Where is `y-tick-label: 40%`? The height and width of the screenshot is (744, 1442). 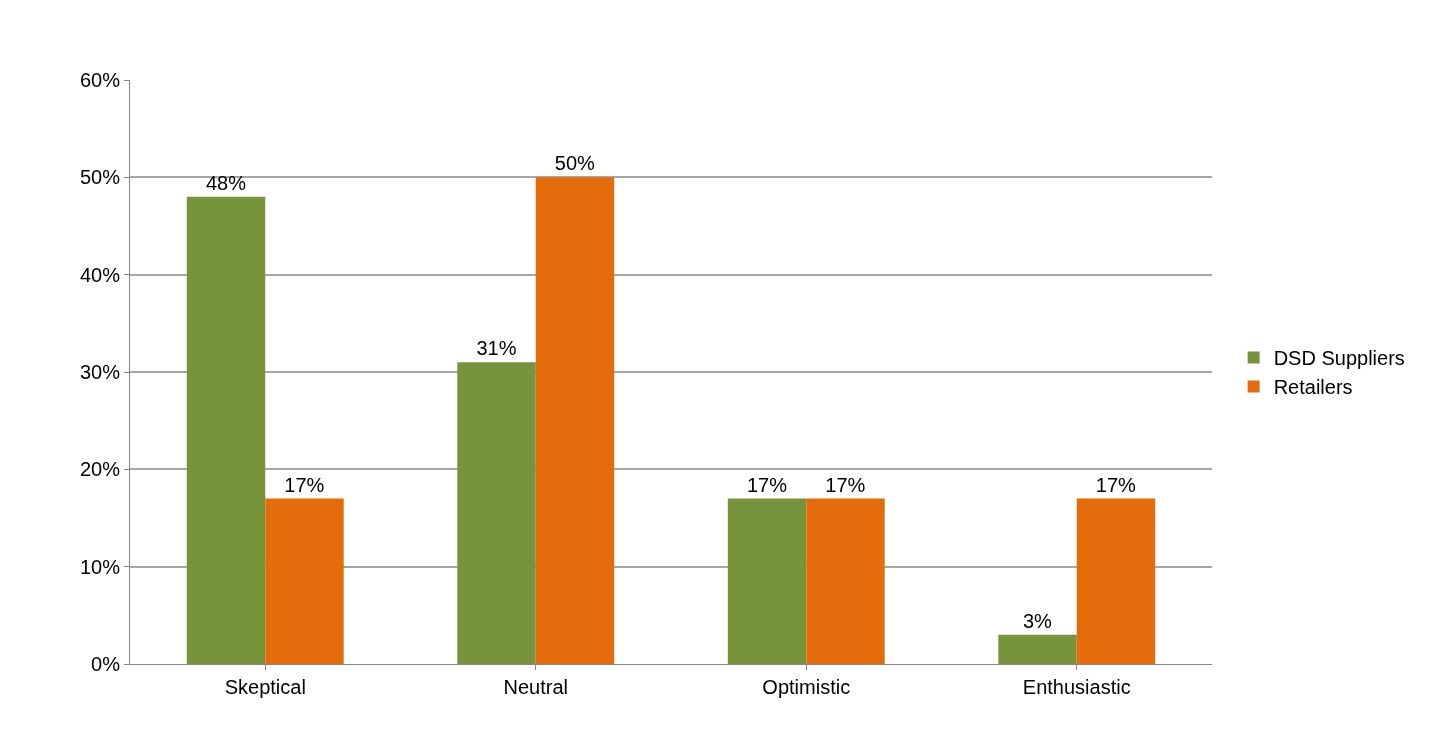
y-tick-label: 40% is located at coordinates (100, 274).